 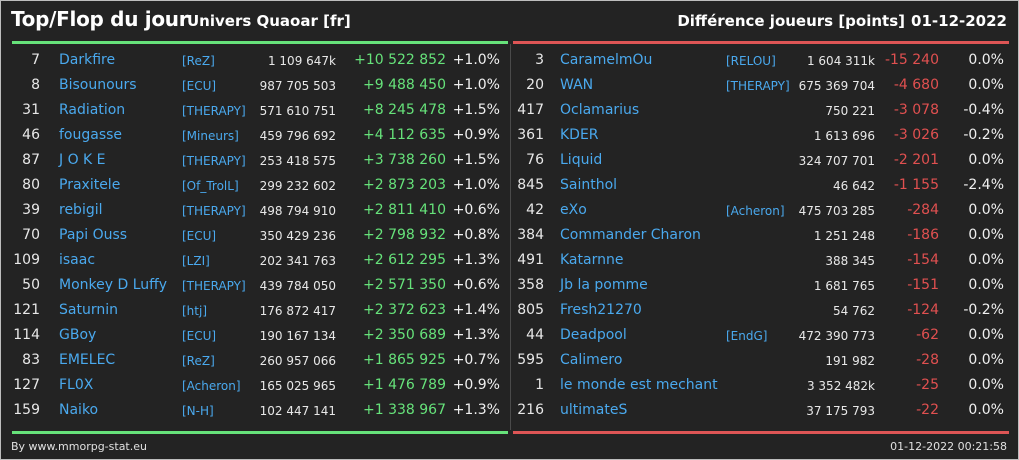 I want to click on player-name-link: eXo, so click(x=573, y=210).